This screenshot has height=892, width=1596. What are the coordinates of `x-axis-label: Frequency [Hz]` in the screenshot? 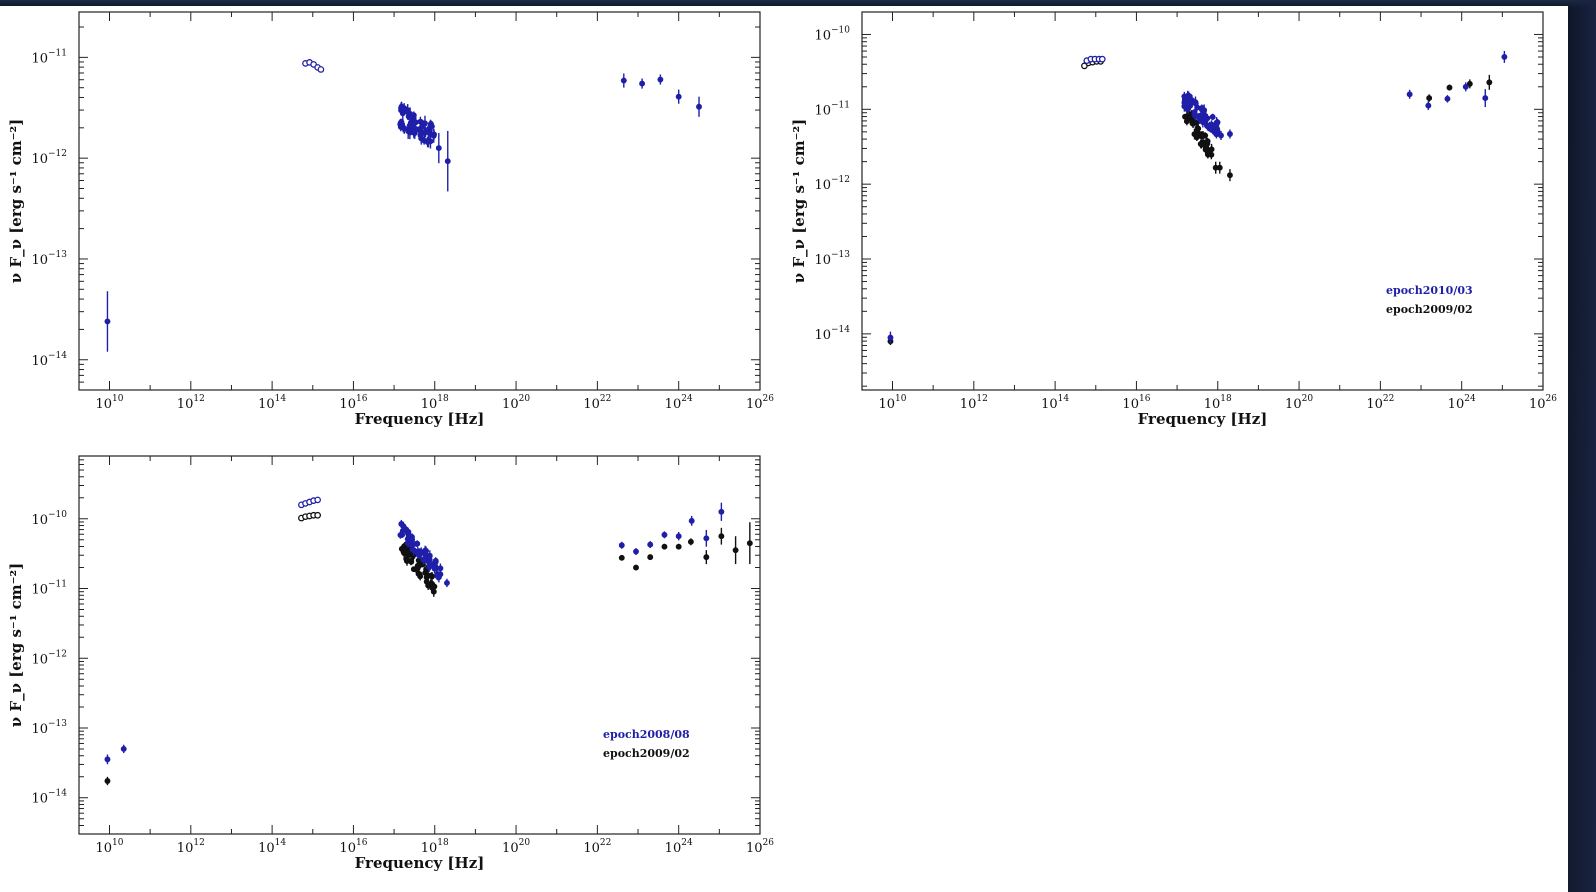 It's located at (420, 863).